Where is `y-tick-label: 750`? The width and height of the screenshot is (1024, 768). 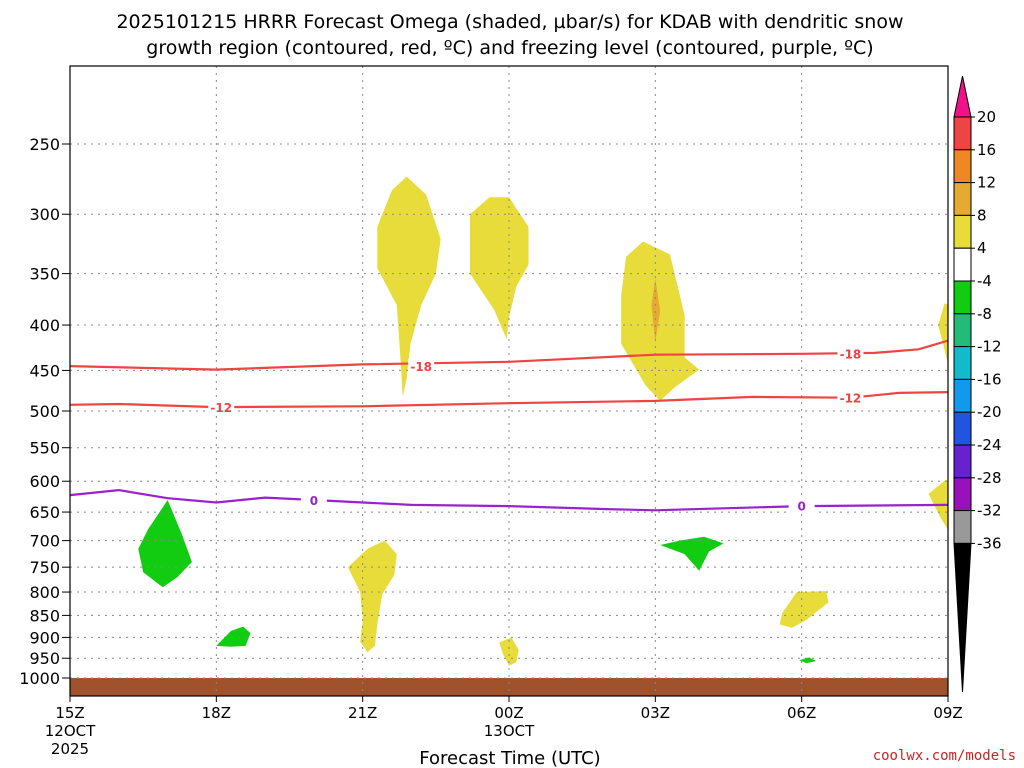
y-tick-label: 750 is located at coordinates (44, 567).